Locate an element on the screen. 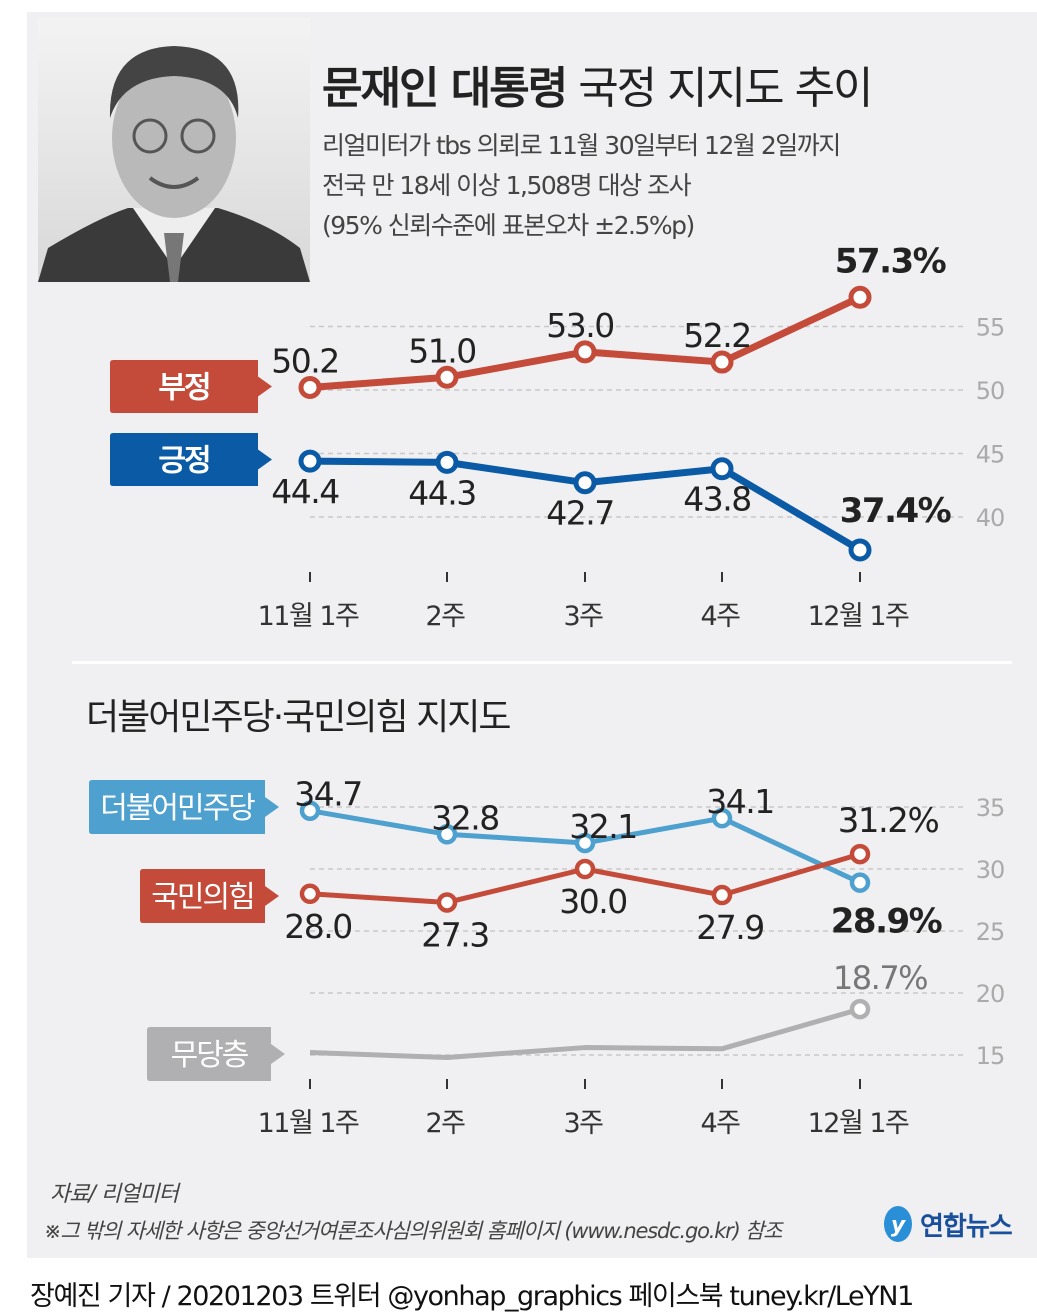  series-tag-label: 무당층 is located at coordinates (209, 1055).